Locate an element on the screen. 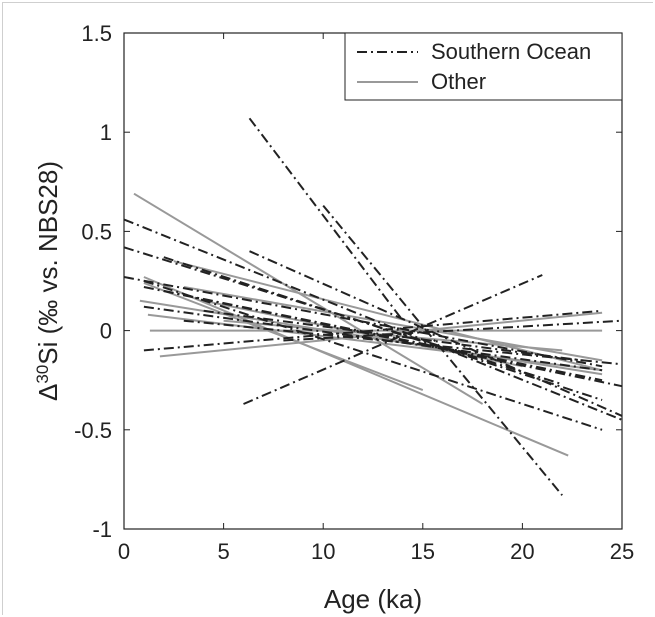 The image size is (655, 617). y-tick-label: 0.5 is located at coordinates (96, 231).